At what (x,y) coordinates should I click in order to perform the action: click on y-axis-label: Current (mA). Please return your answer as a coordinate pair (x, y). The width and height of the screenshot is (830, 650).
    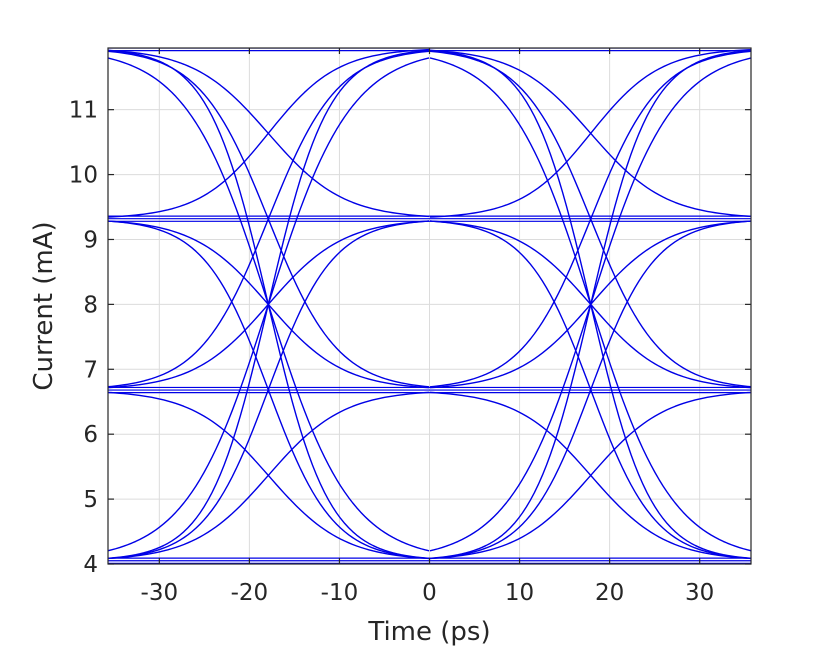
    Looking at the image, I should click on (44, 305).